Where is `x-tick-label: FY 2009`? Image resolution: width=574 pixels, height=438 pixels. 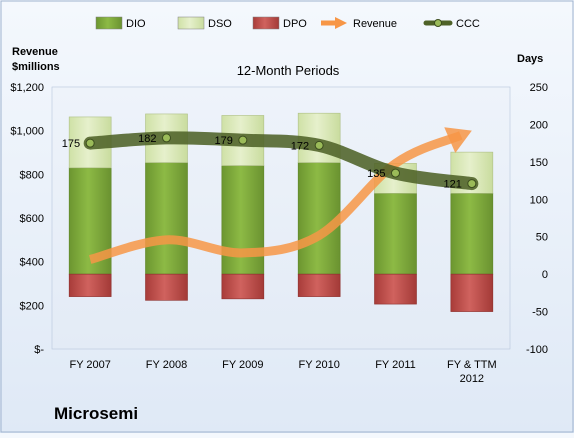 x-tick-label: FY 2009 is located at coordinates (242, 365).